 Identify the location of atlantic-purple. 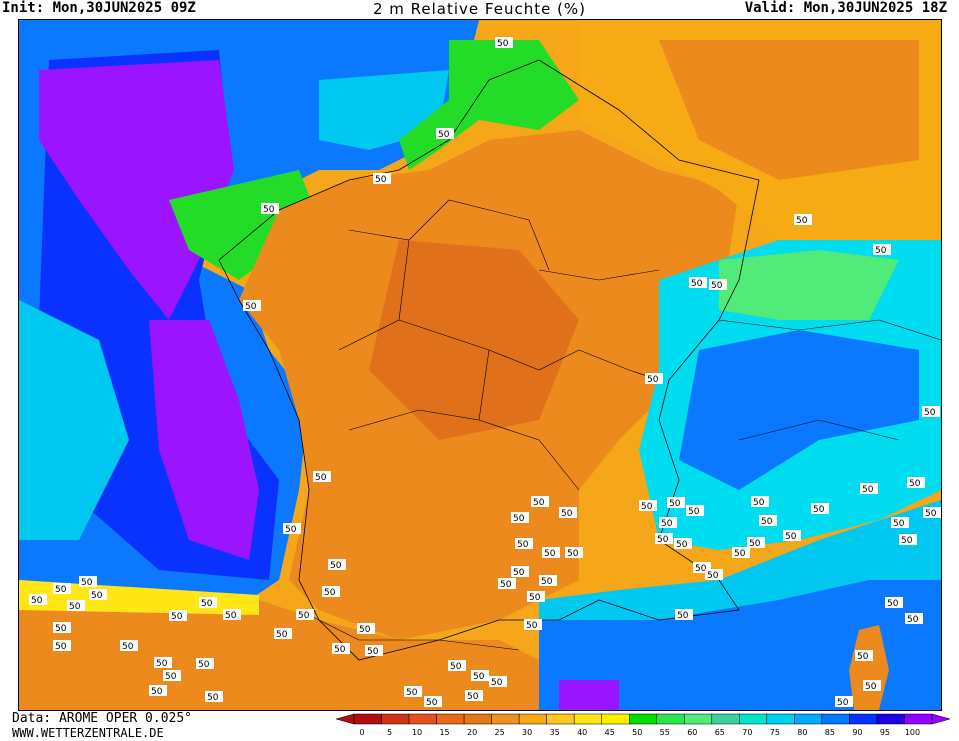
(136, 190).